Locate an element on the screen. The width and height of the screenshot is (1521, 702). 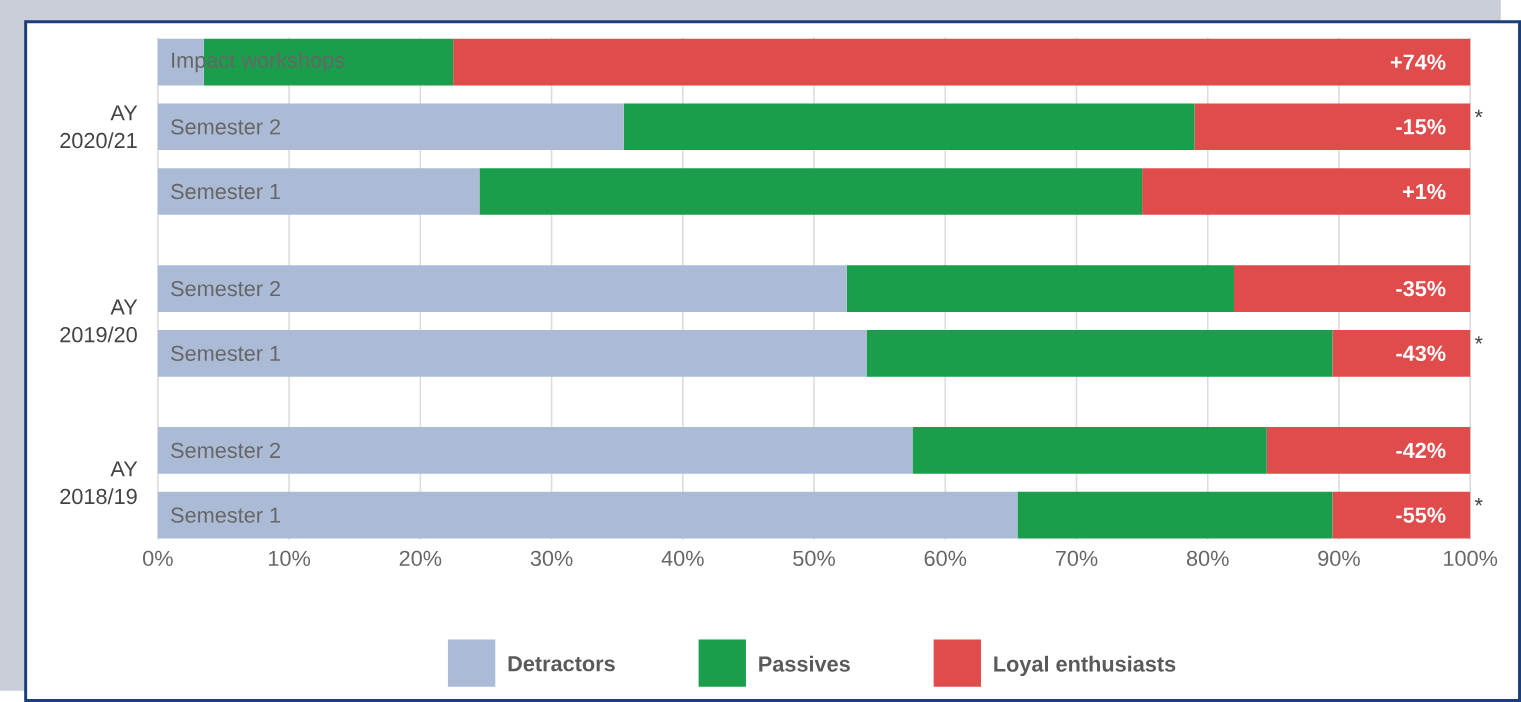
annotation: -42% is located at coordinates (1421, 450).